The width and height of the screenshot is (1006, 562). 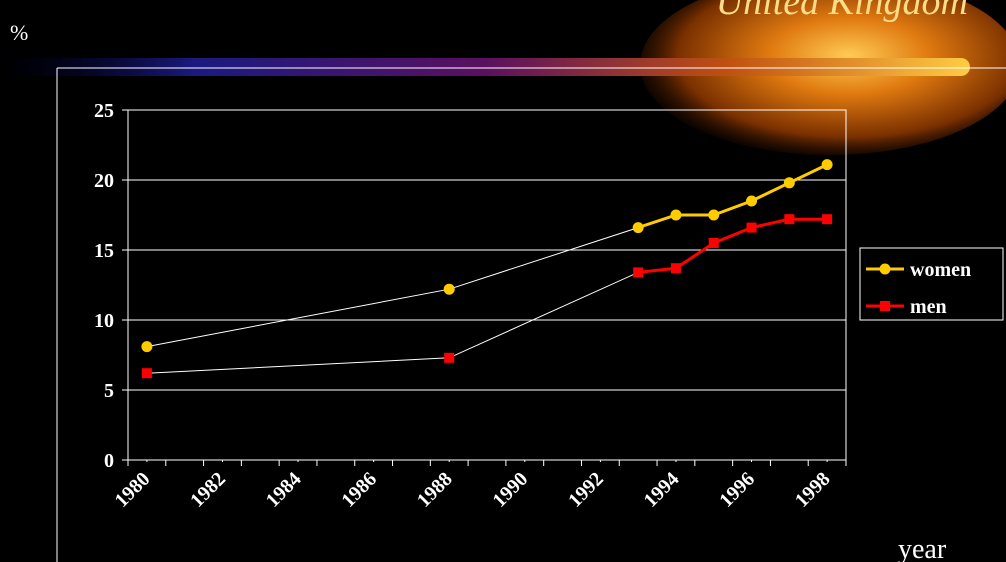 I want to click on chart-title: United Kingdom, so click(x=842, y=11).